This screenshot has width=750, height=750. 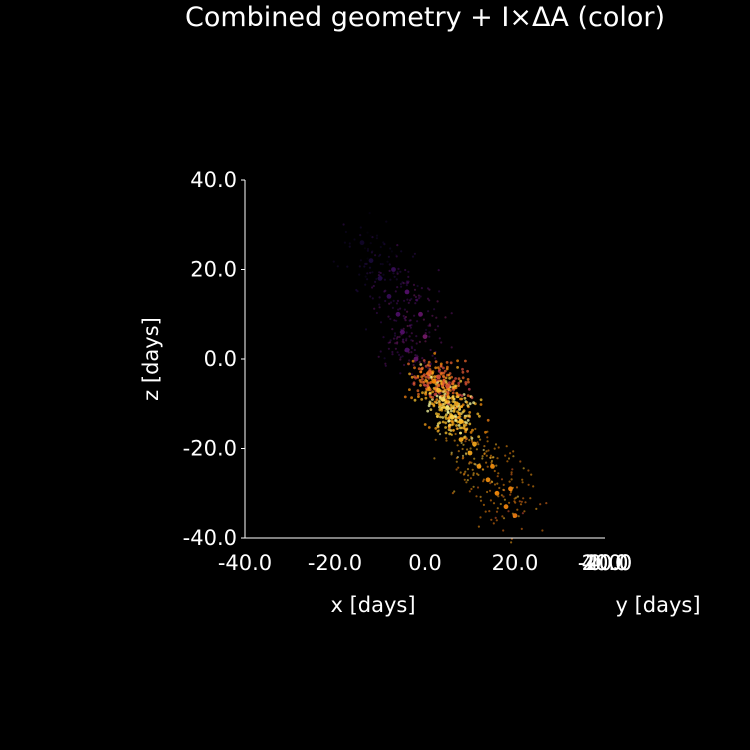 I want to click on chart-title: Combined geometry + I×ΔA (color), so click(x=425, y=17).